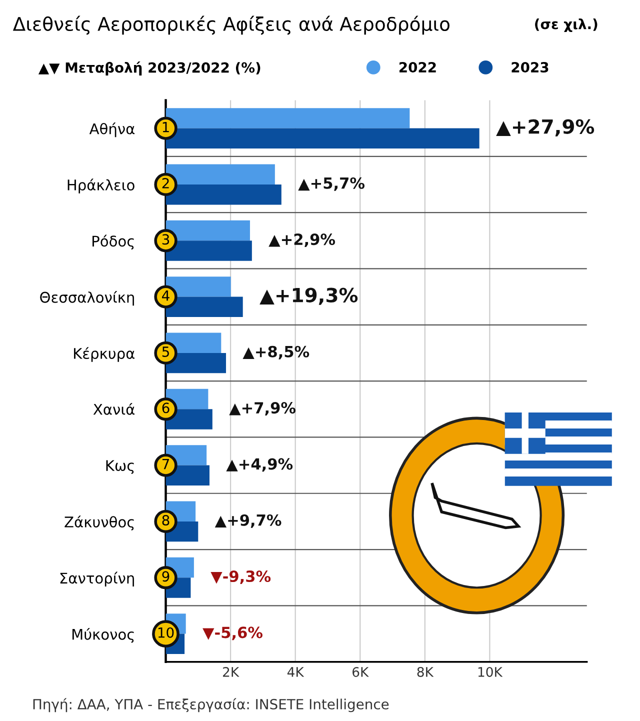 The height and width of the screenshot is (721, 640). What do you see at coordinates (166, 576) in the screenshot?
I see `annotation: 9` at bounding box center [166, 576].